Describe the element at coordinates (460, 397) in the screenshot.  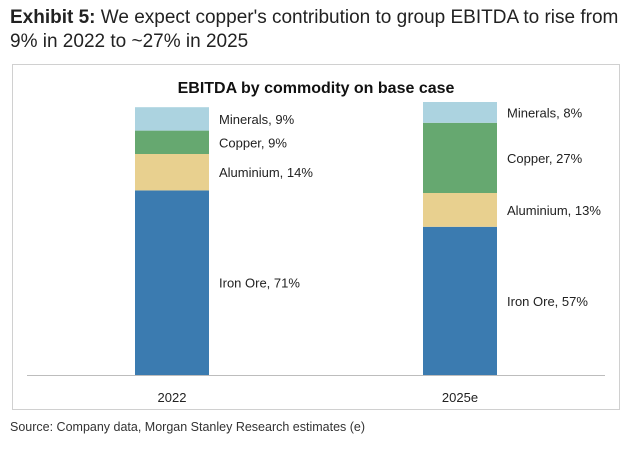
I see `x-tick-label-2025e: 2025e` at that location.